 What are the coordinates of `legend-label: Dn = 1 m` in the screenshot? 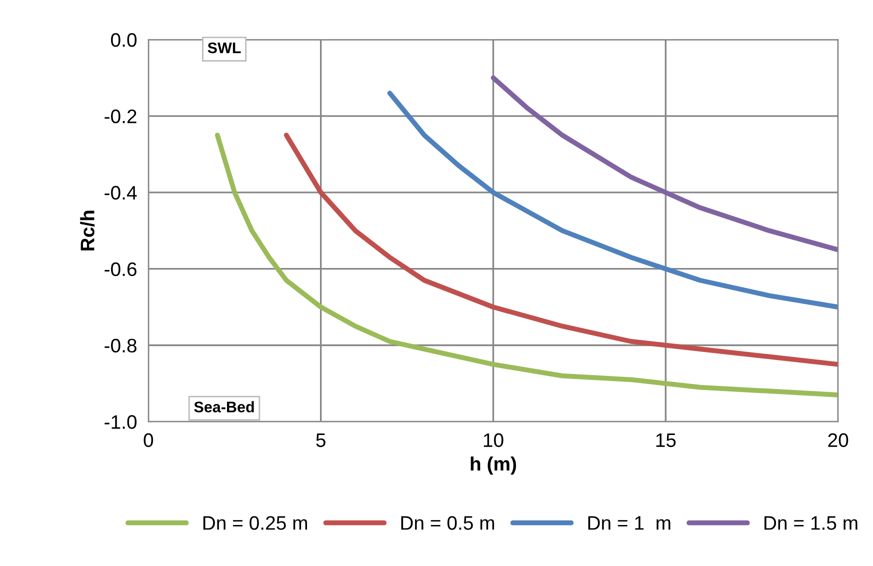 It's located at (629, 523).